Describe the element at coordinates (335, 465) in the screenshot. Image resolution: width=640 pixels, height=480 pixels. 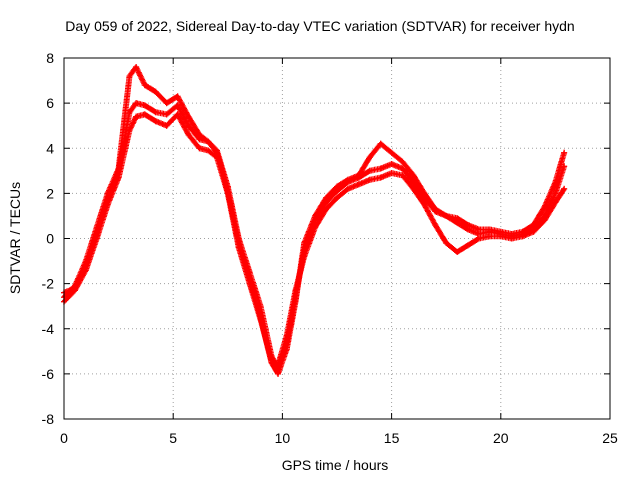
I see `x-axis-label: GPS time / hours` at that location.